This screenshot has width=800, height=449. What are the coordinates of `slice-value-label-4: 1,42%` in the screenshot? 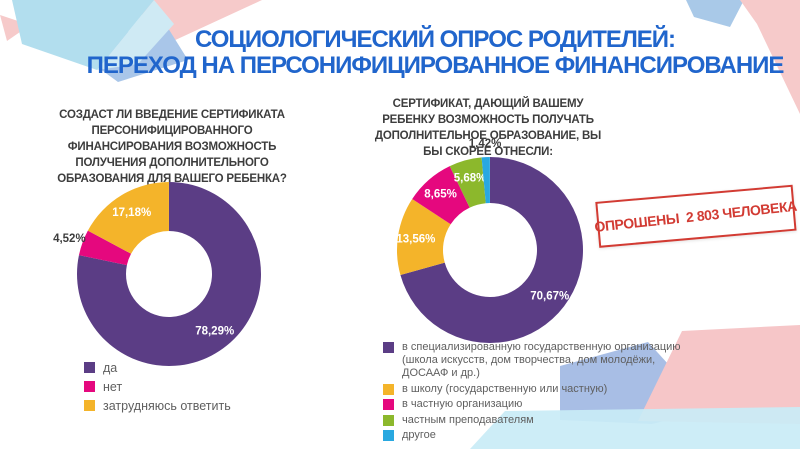 It's located at (485, 144).